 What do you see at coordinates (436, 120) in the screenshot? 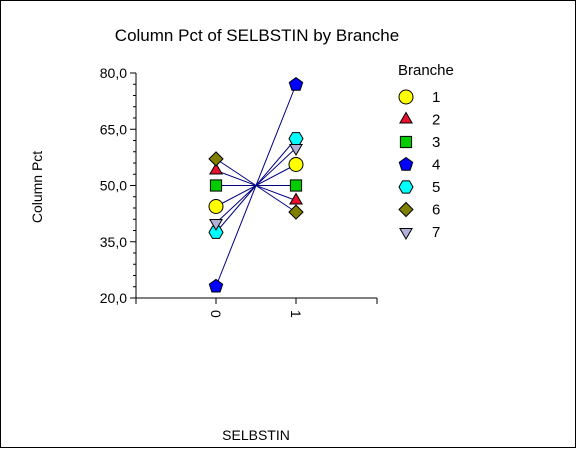
I see `legend-label-2: 2` at bounding box center [436, 120].